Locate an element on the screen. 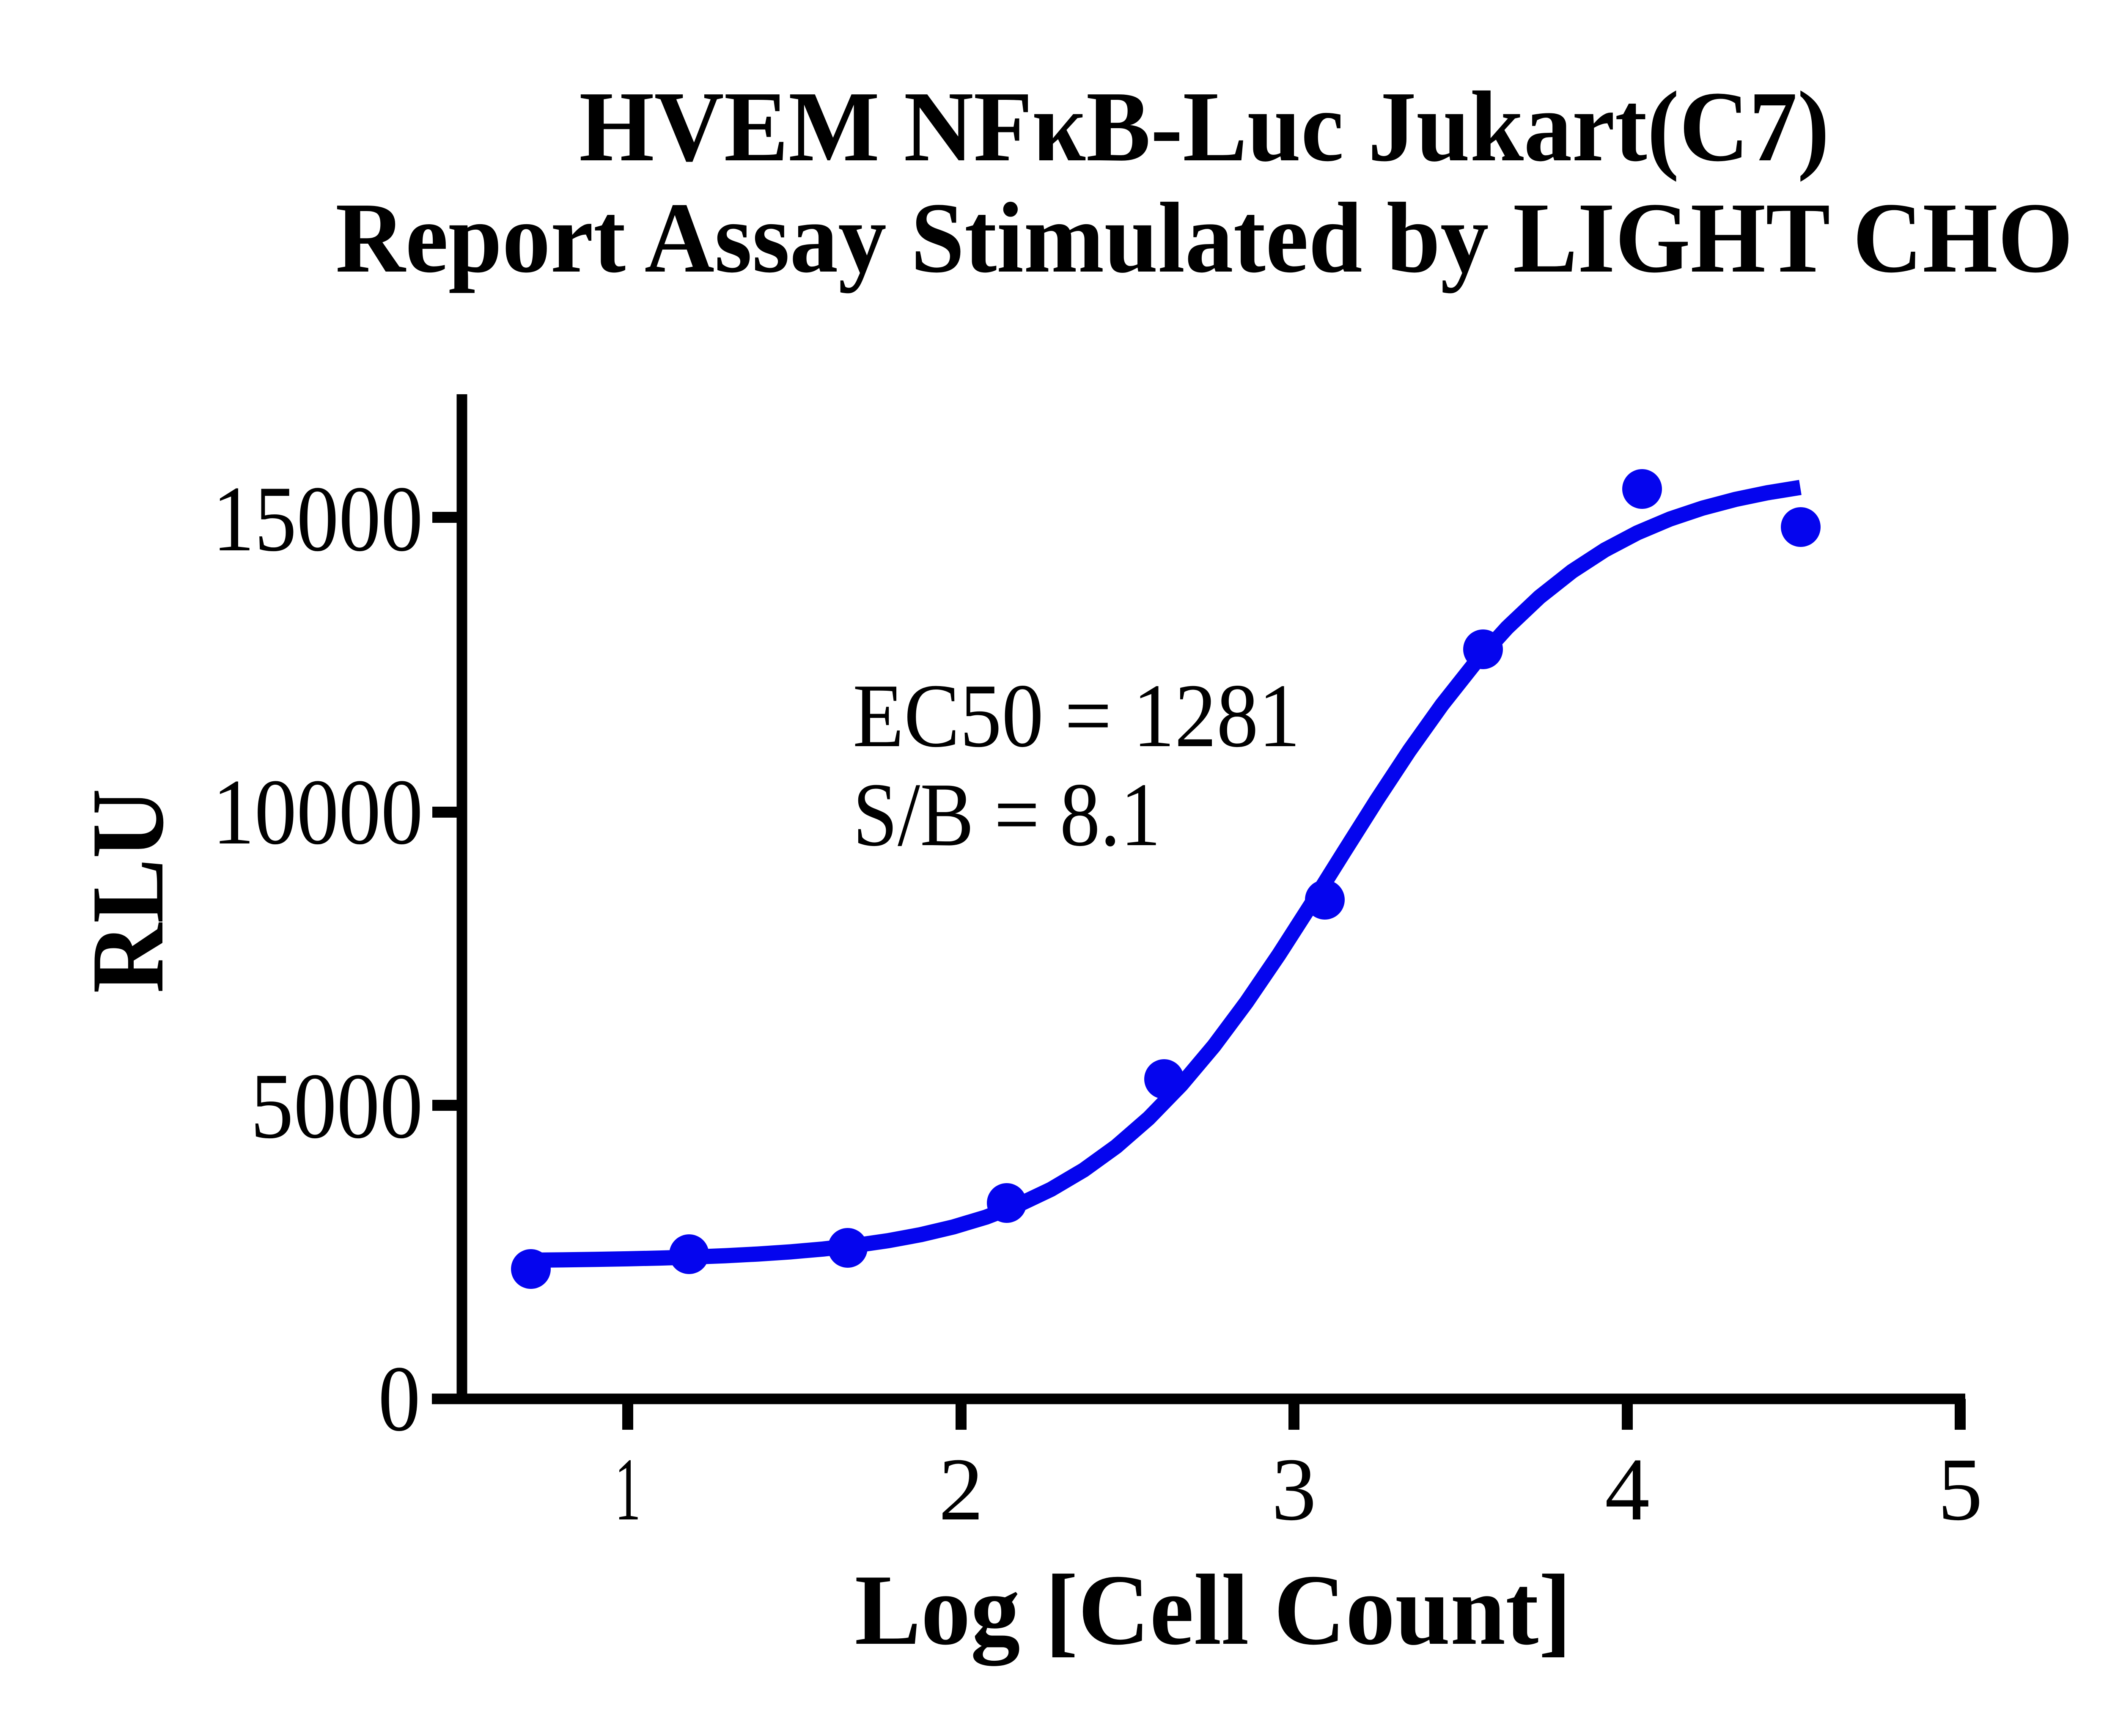  svg-text: 1 is located at coordinates (628, 1489).